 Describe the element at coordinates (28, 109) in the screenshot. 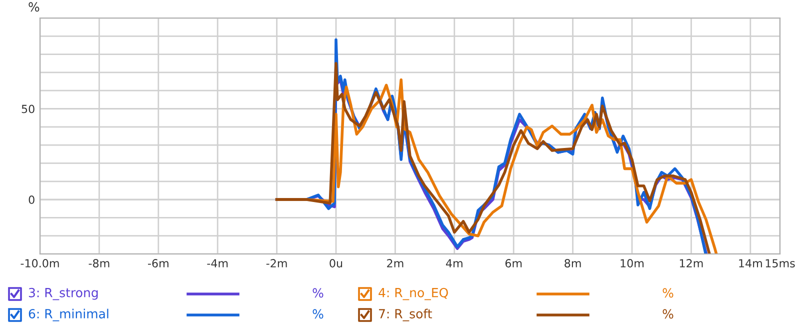

I see `y-tick-label: 50` at that location.